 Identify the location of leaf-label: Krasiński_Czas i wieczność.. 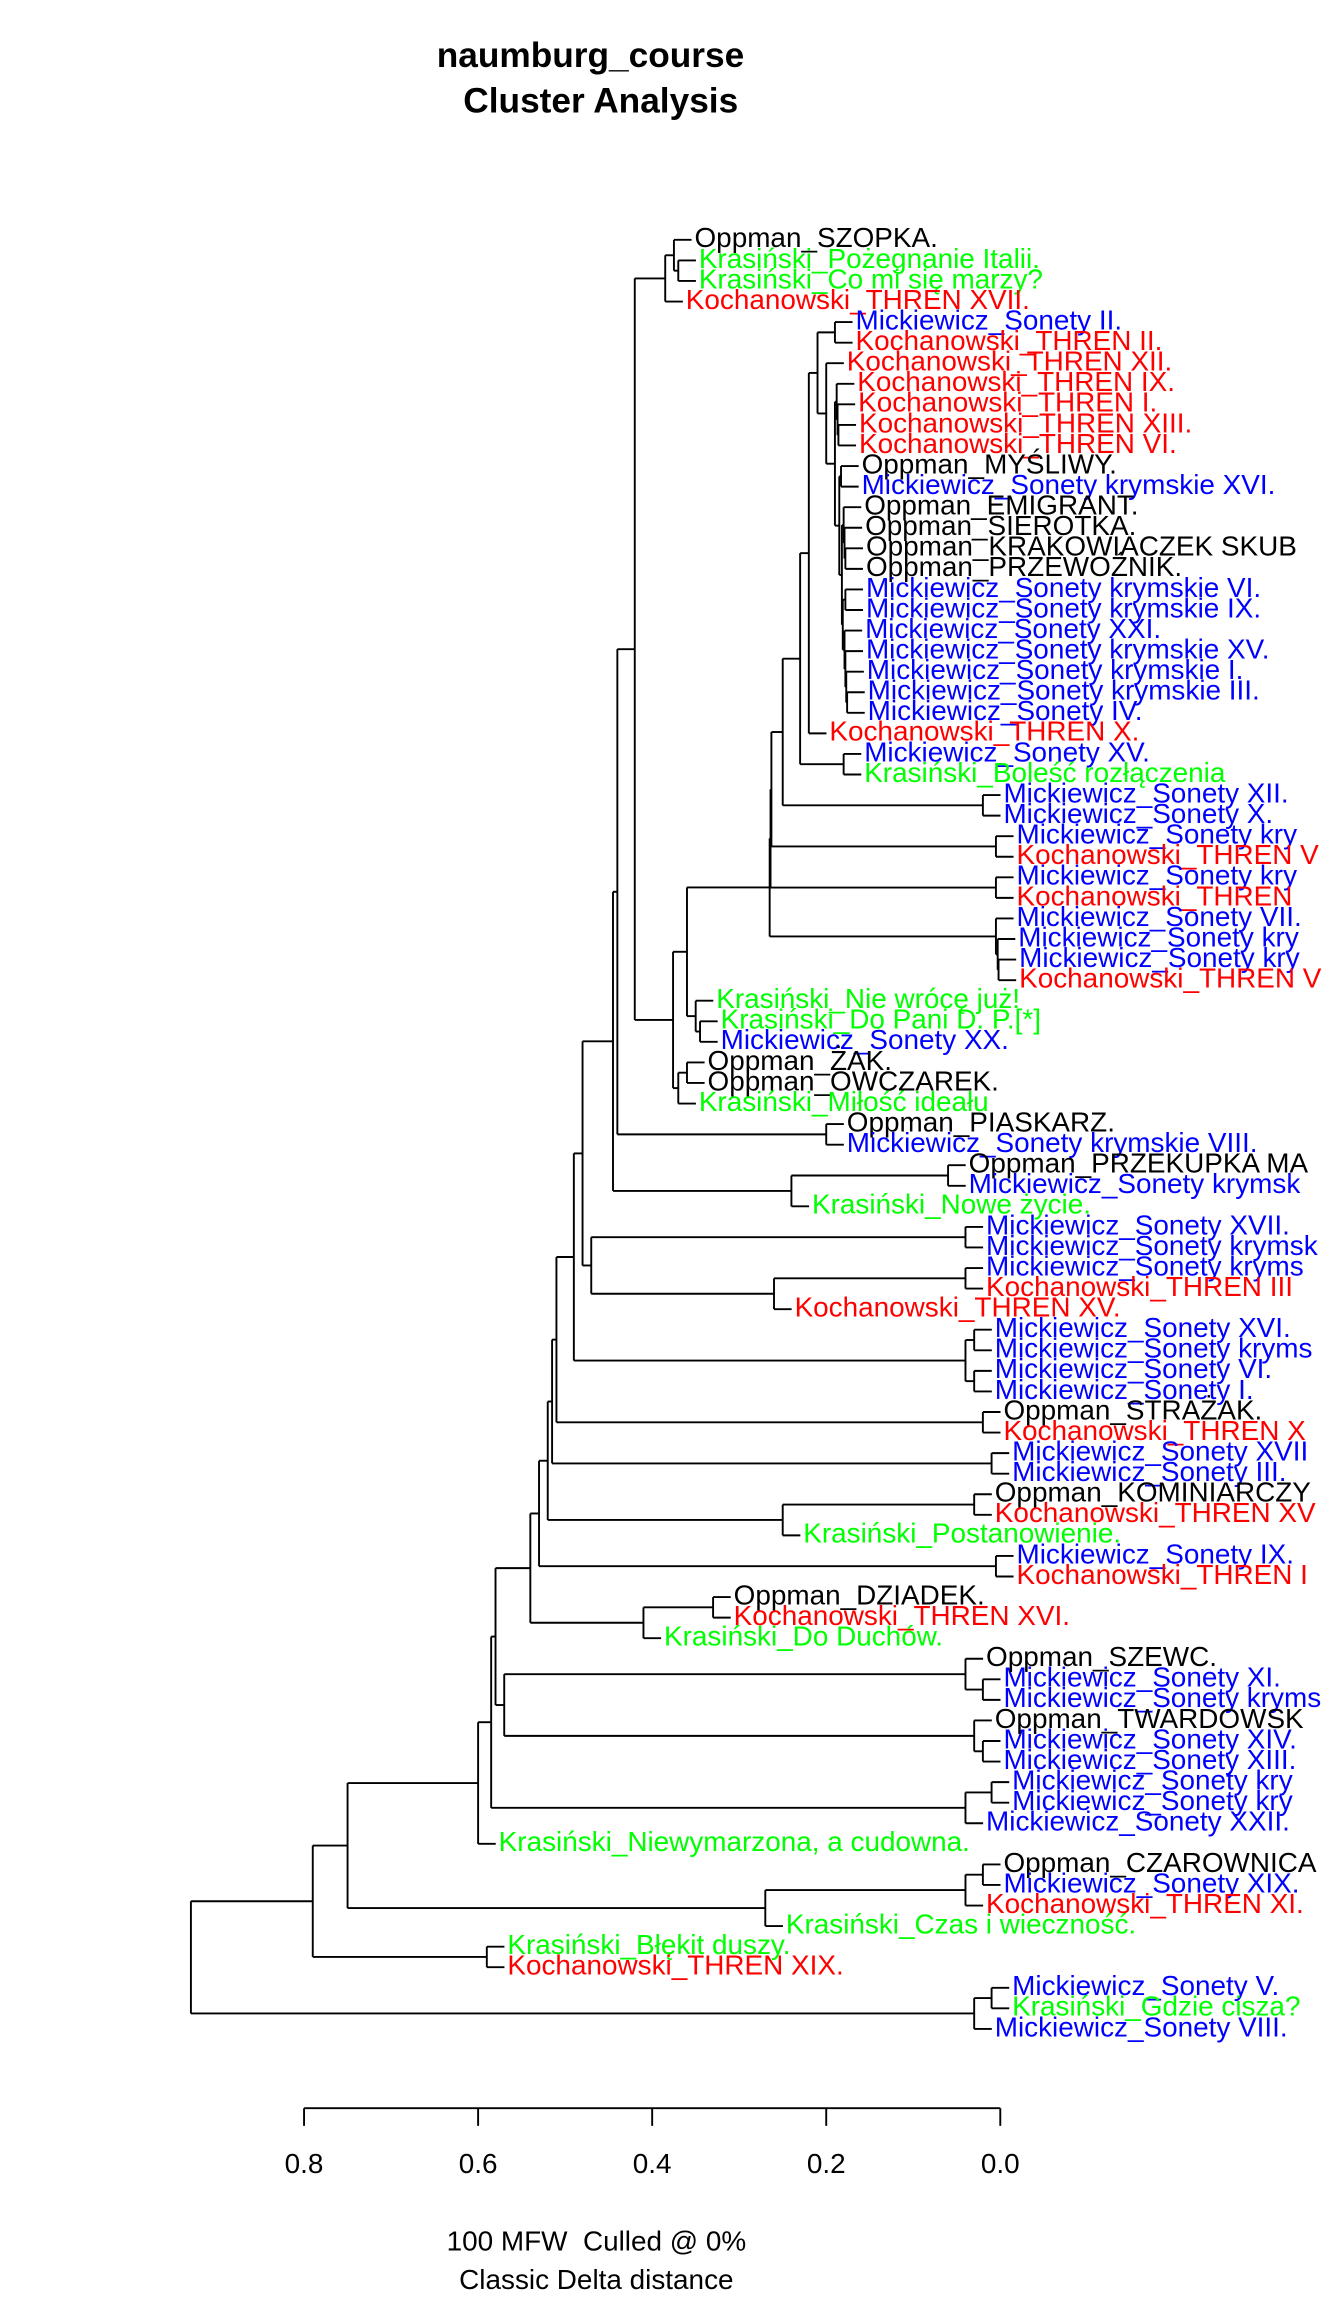
(961, 1923).